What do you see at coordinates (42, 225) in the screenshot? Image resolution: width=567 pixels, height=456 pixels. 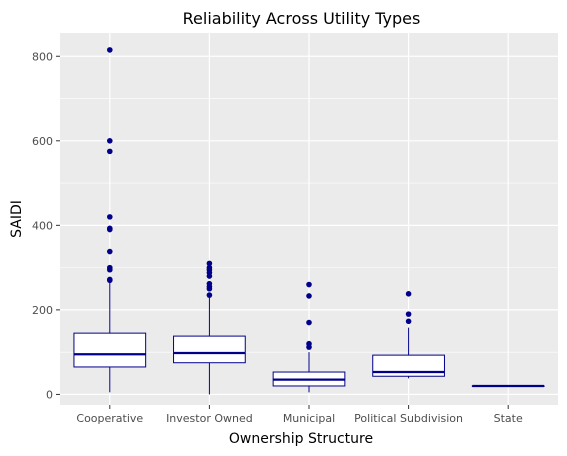 I see `y-tick-label: 400` at bounding box center [42, 225].